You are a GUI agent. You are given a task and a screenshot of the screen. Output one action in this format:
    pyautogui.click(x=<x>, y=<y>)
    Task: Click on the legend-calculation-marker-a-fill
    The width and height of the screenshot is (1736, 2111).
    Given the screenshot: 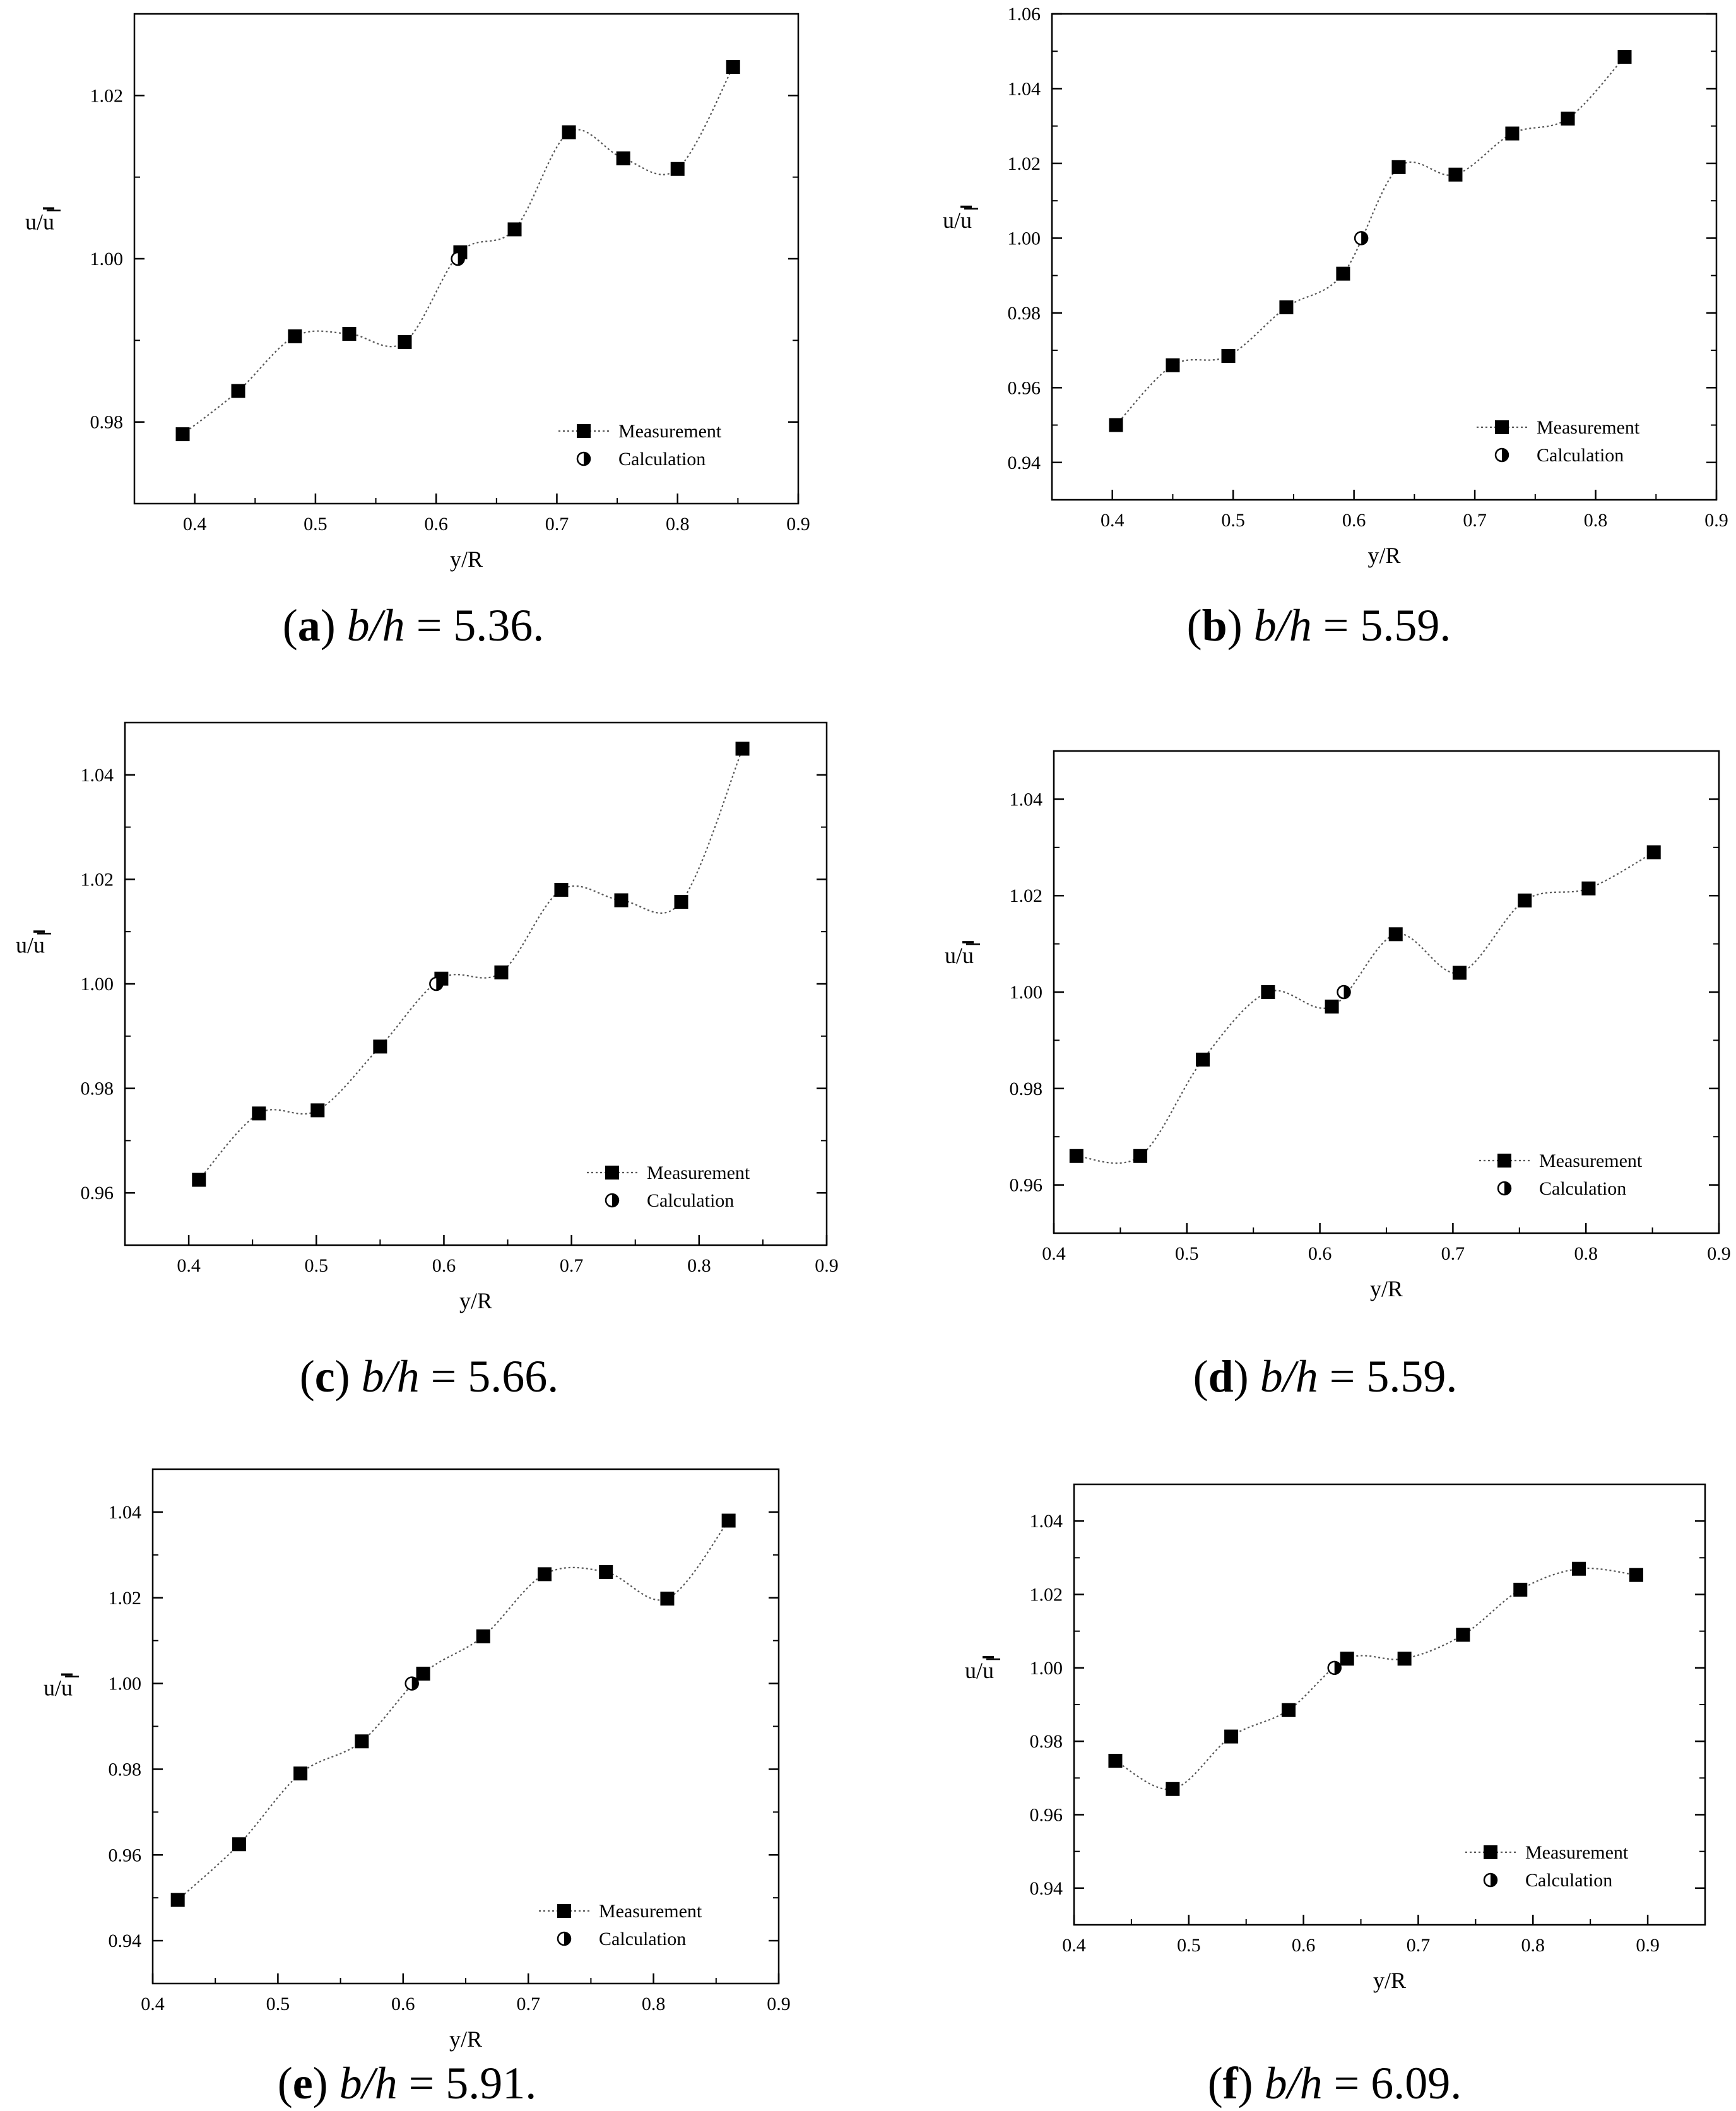 What is the action you would take?
    pyautogui.click(x=587, y=458)
    